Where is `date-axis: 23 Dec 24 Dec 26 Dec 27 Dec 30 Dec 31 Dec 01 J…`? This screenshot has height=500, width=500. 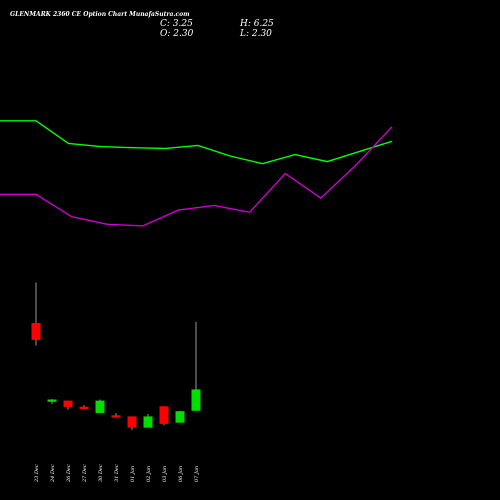
date-axis: 23 Dec 24 Dec 26 Dec 27 Dec 30 Dec 31 Dec 01 J… is located at coordinates (117, 473).